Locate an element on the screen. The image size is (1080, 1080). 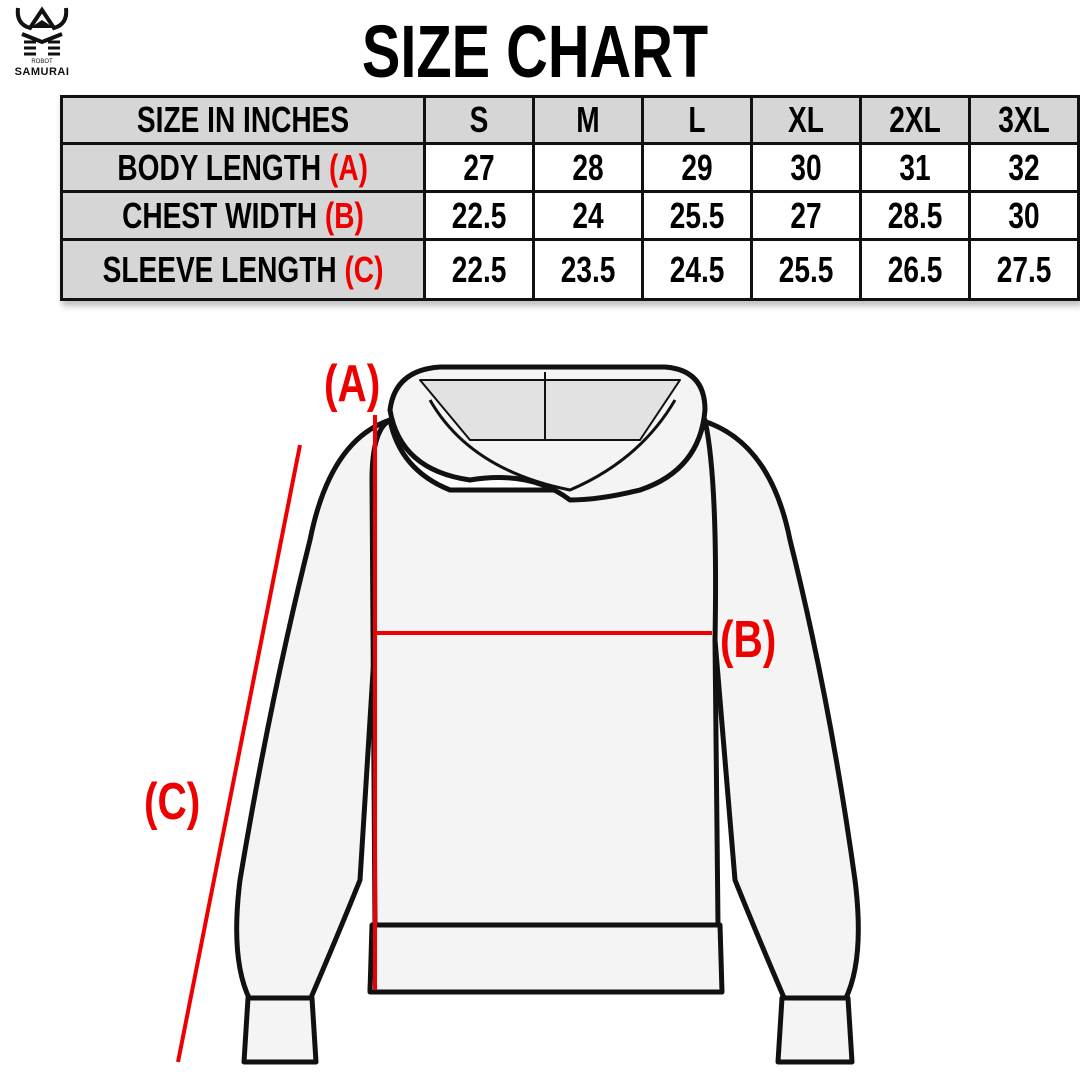
samurai-helmet-icon is located at coordinates (42, 31).